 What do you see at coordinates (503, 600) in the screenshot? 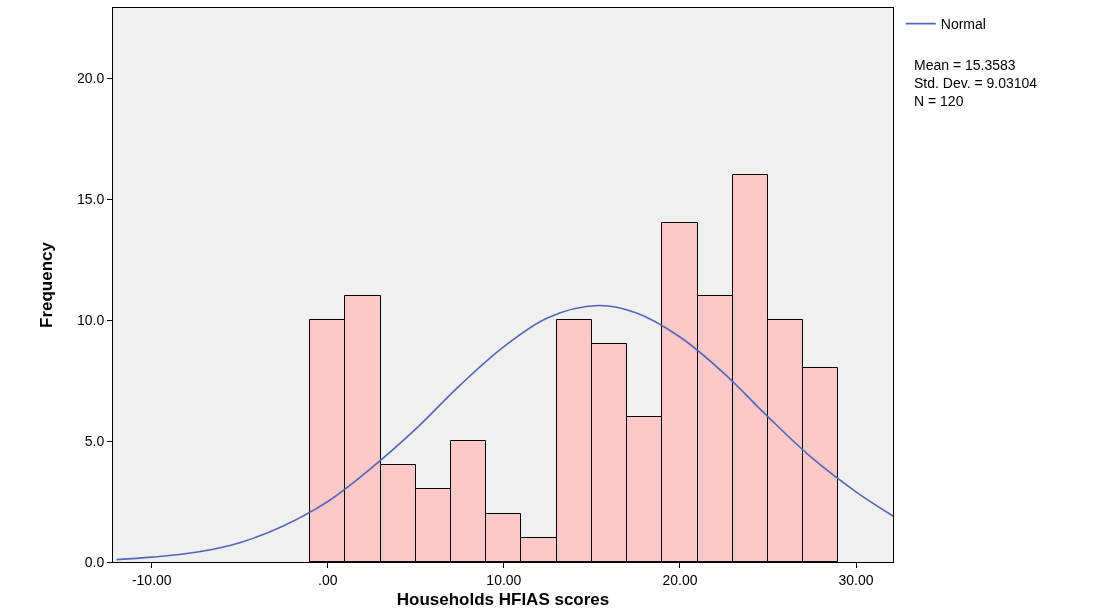
I see `x-axis-title: Households HFIAS scores` at bounding box center [503, 600].